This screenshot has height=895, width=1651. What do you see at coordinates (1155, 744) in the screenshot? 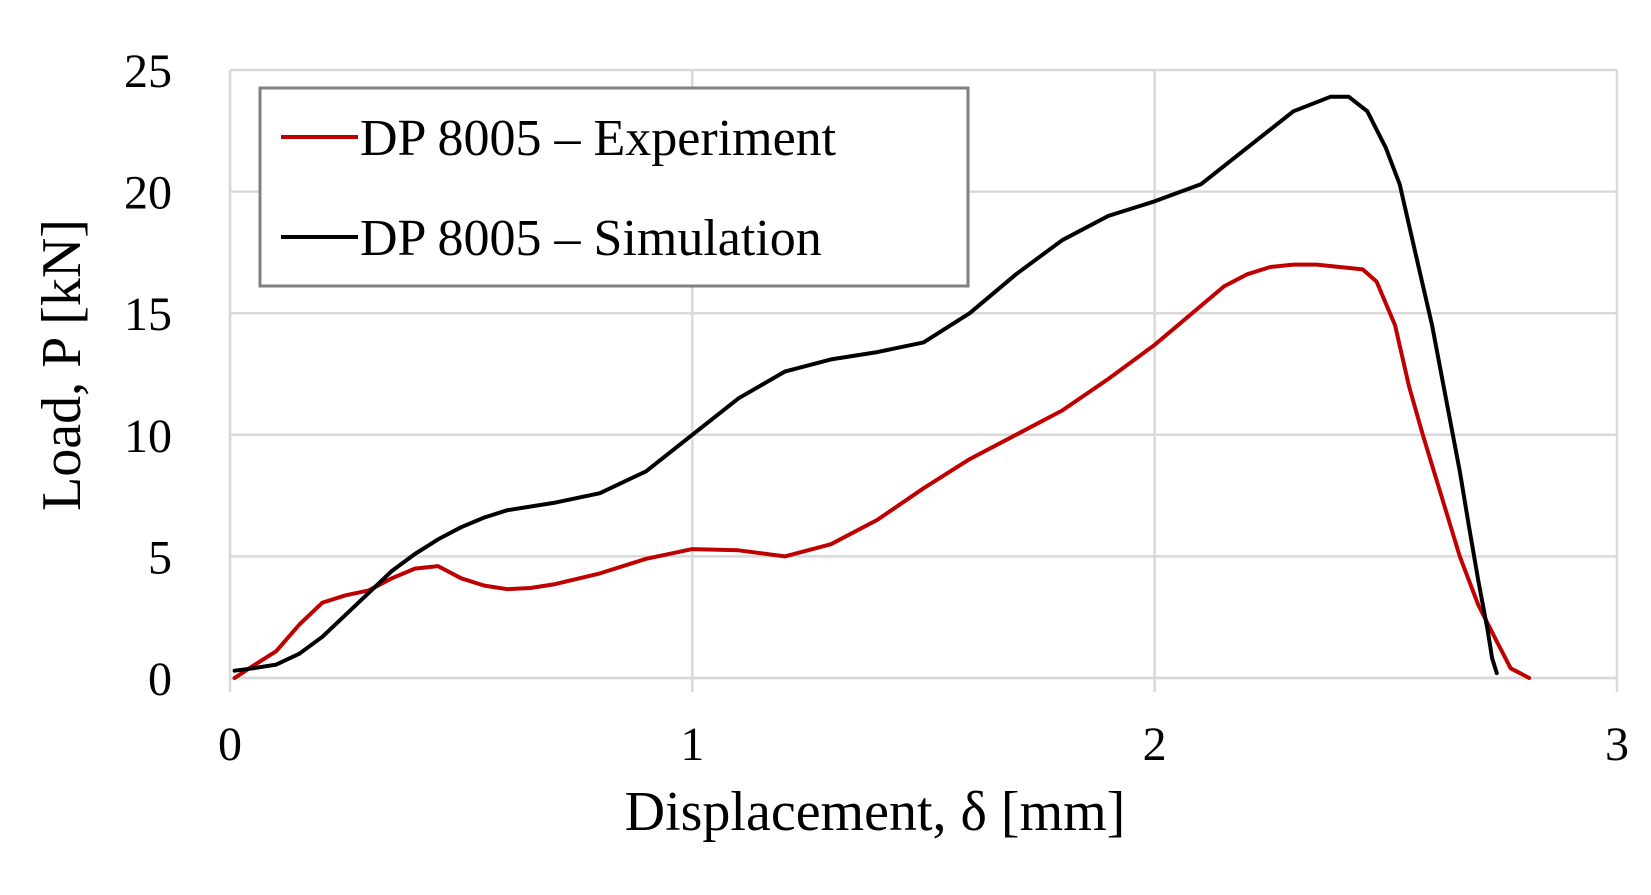
I see `x-tick-label: 2` at bounding box center [1155, 744].